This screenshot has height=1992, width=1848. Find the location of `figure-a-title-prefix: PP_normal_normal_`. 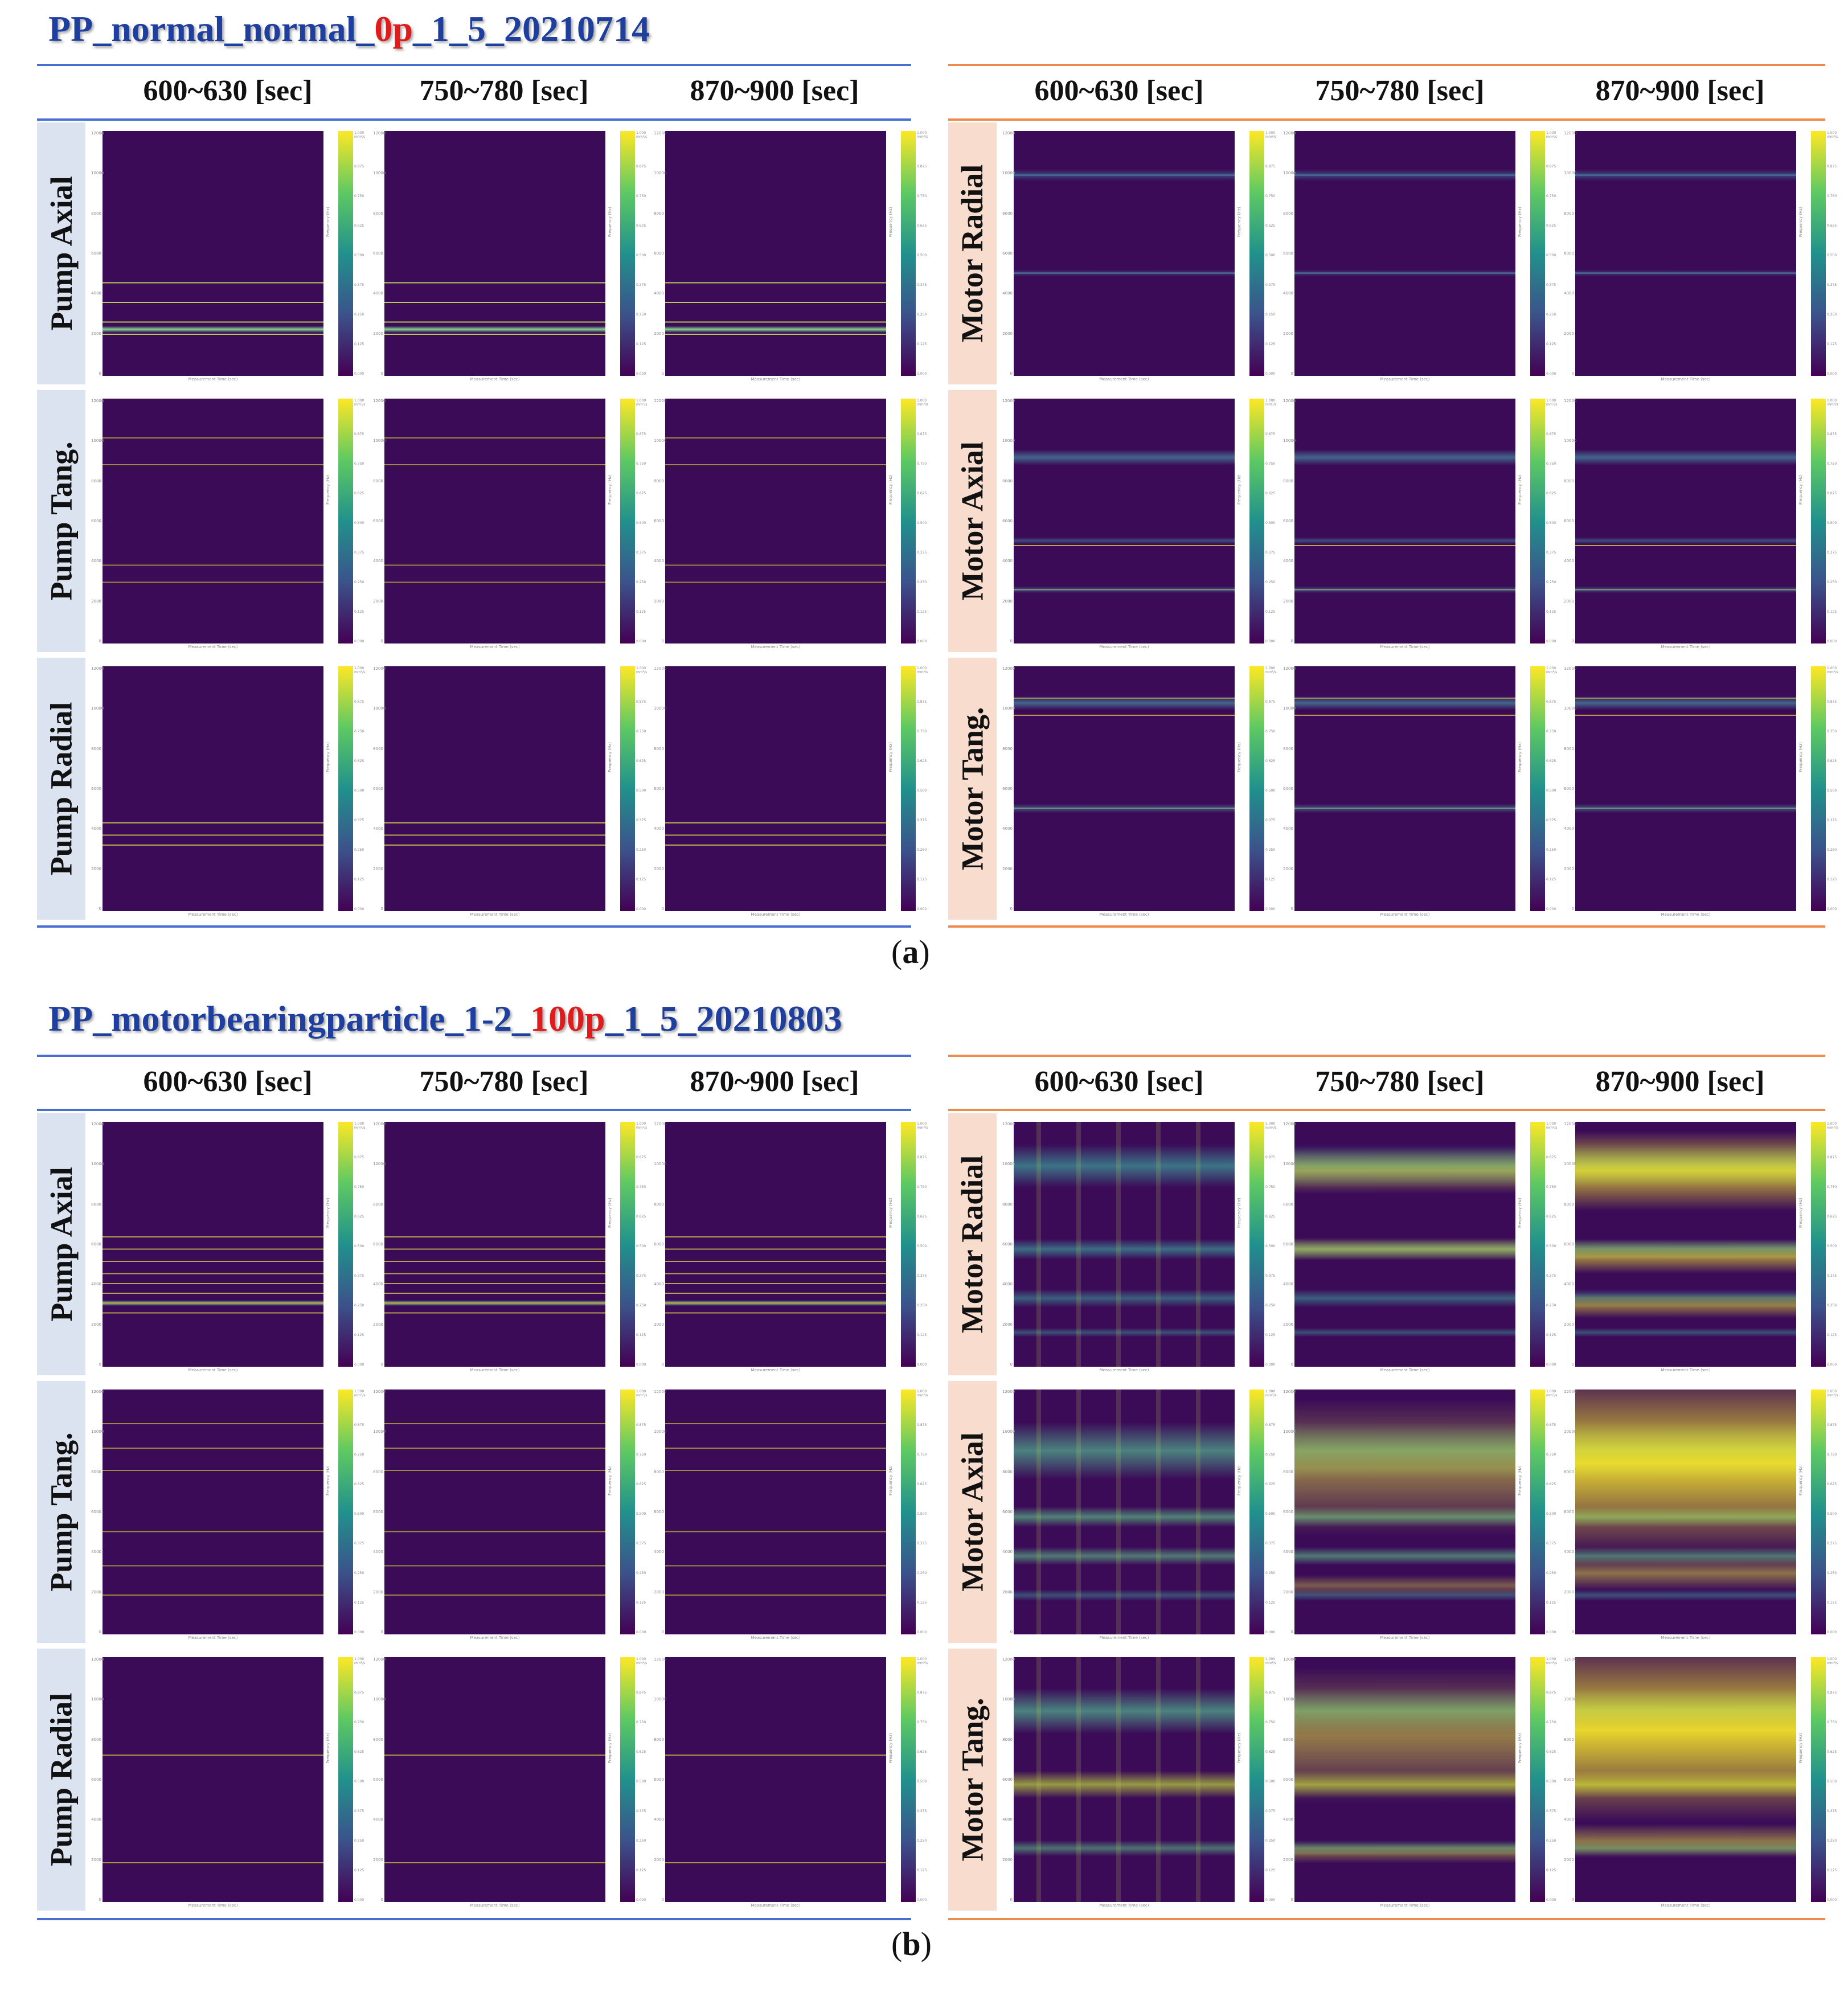

figure-a-title-prefix: PP_normal_normal_ is located at coordinates (211, 29).